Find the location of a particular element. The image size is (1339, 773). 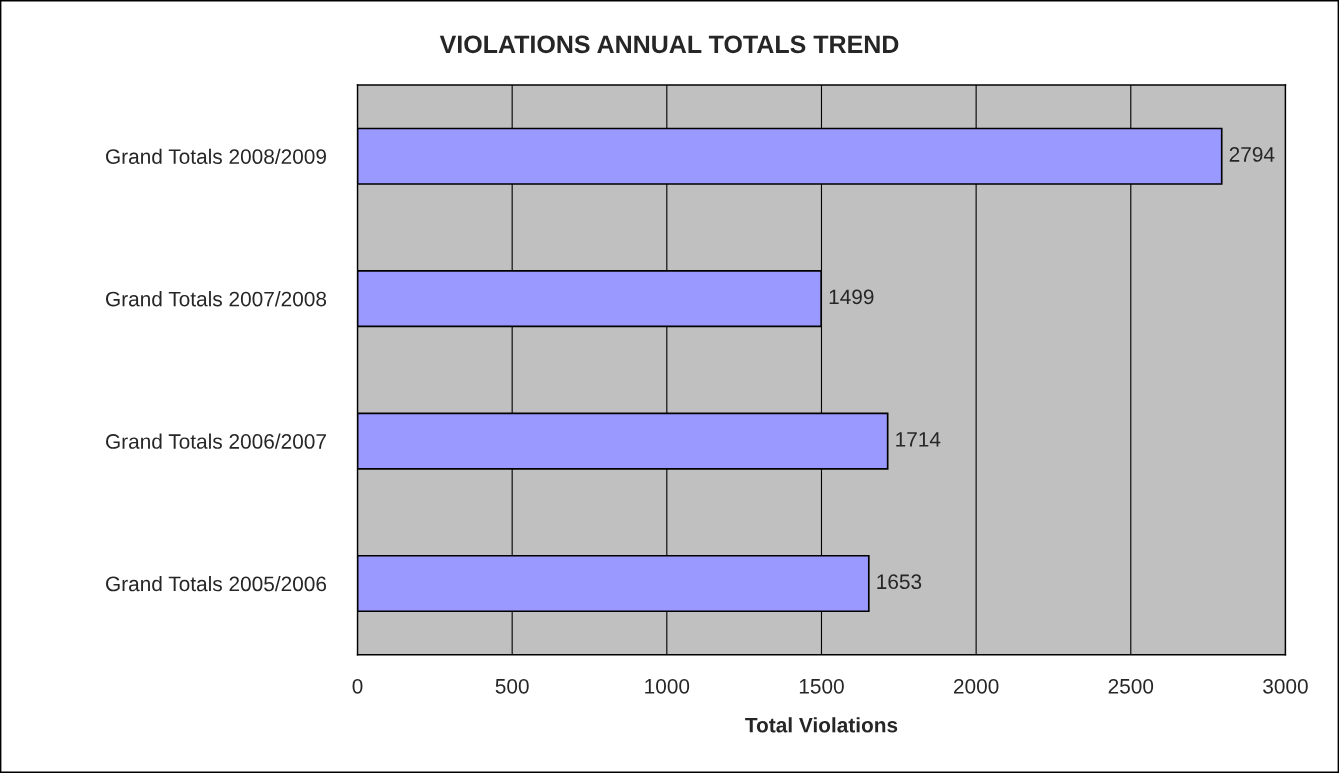

chart-title: VIOLATIONS ANNUAL TOTALS TREND is located at coordinates (669, 44).